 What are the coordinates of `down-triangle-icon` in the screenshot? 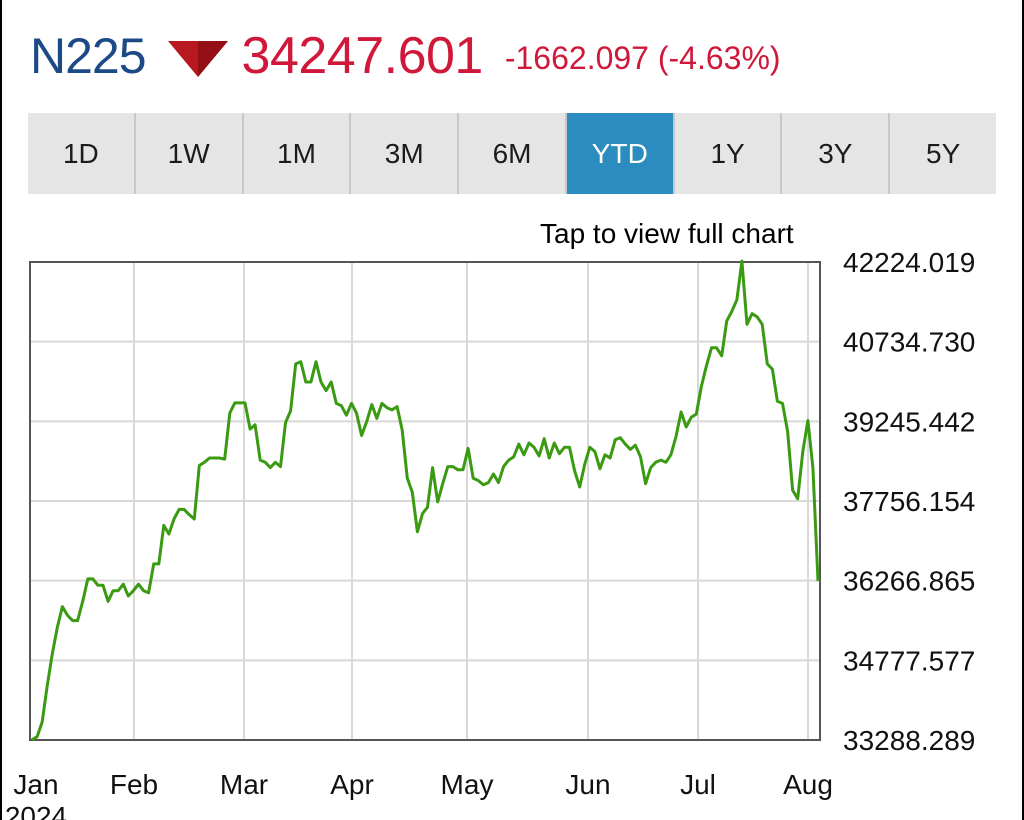 It's located at (197, 59).